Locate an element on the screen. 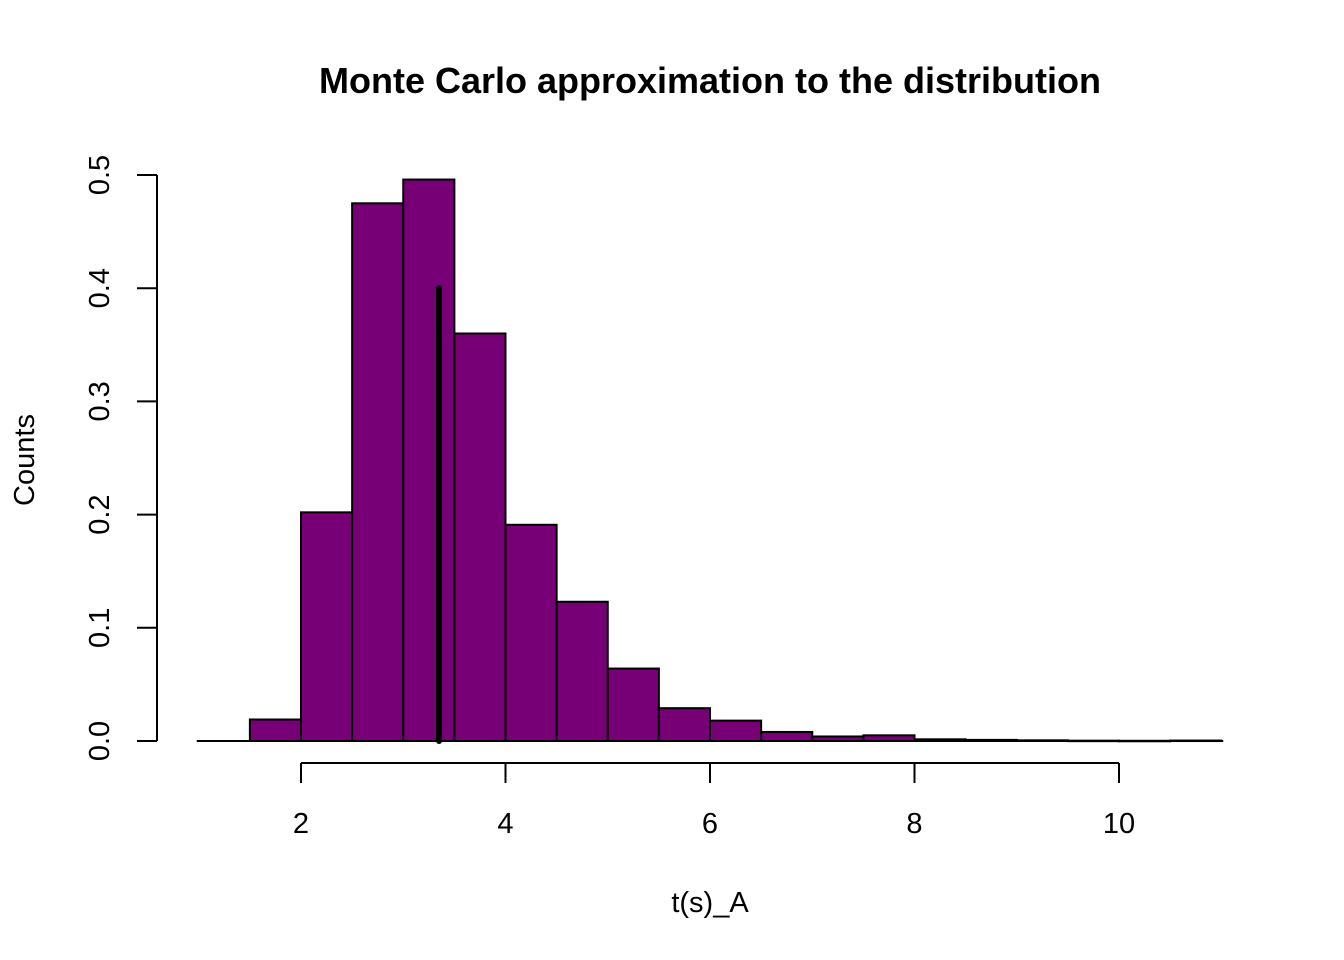  x-tick-label-3: 8 is located at coordinates (914, 824).